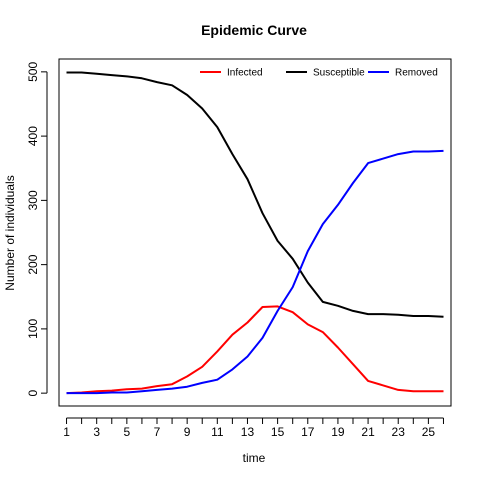 Image resolution: width=480 pixels, height=480 pixels. I want to click on x-axis-label: time, so click(254, 458).